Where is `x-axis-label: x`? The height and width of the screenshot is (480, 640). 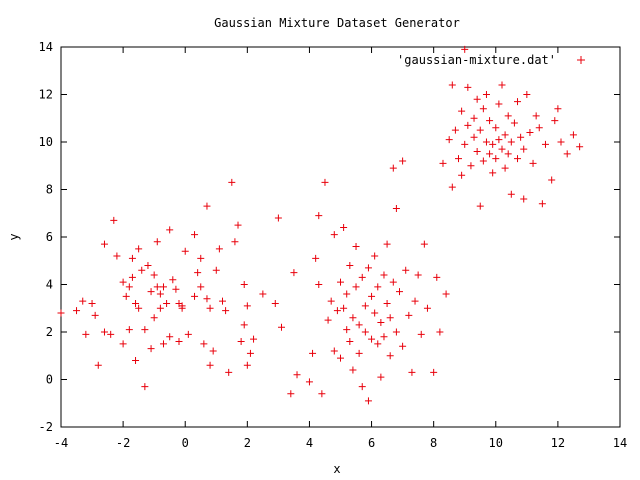
x-axis-label: x is located at coordinates (336, 469).